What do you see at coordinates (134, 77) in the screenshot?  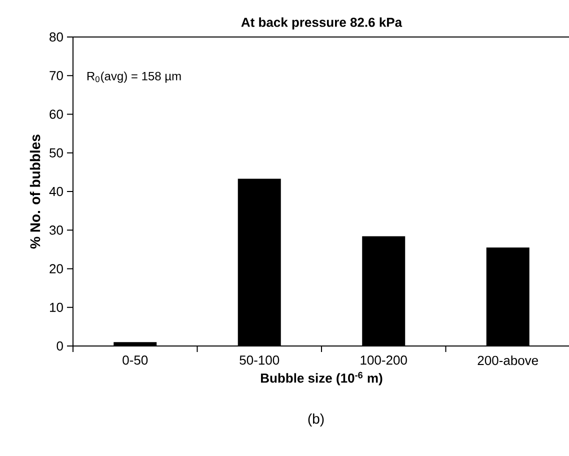 I see `annotation: R$_{0}$(avg) = 158 µm` at bounding box center [134, 77].